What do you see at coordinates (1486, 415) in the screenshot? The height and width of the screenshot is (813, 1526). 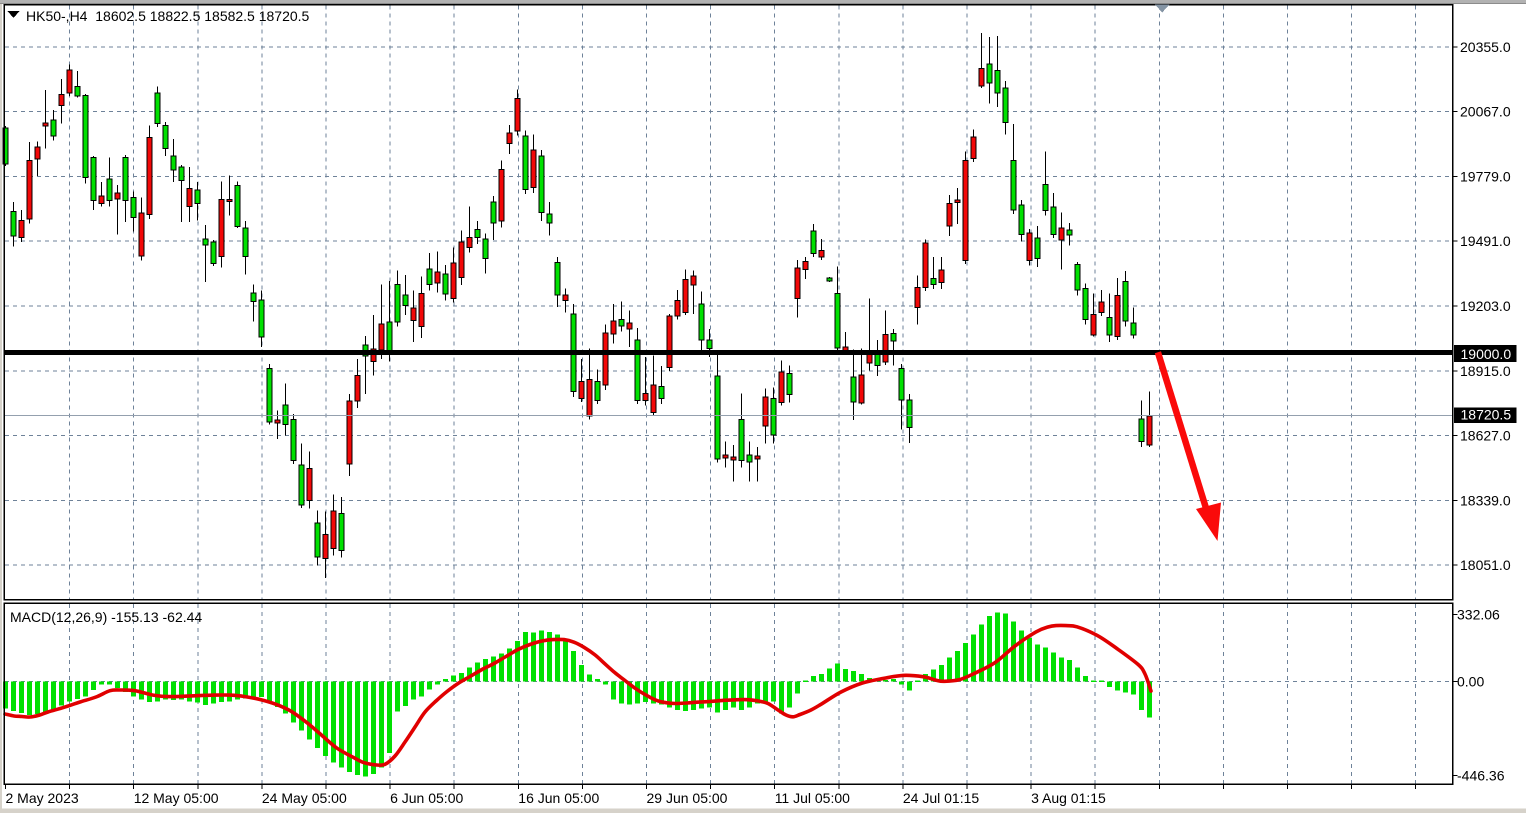 I see `svg-text: 18720.5` at bounding box center [1486, 415].